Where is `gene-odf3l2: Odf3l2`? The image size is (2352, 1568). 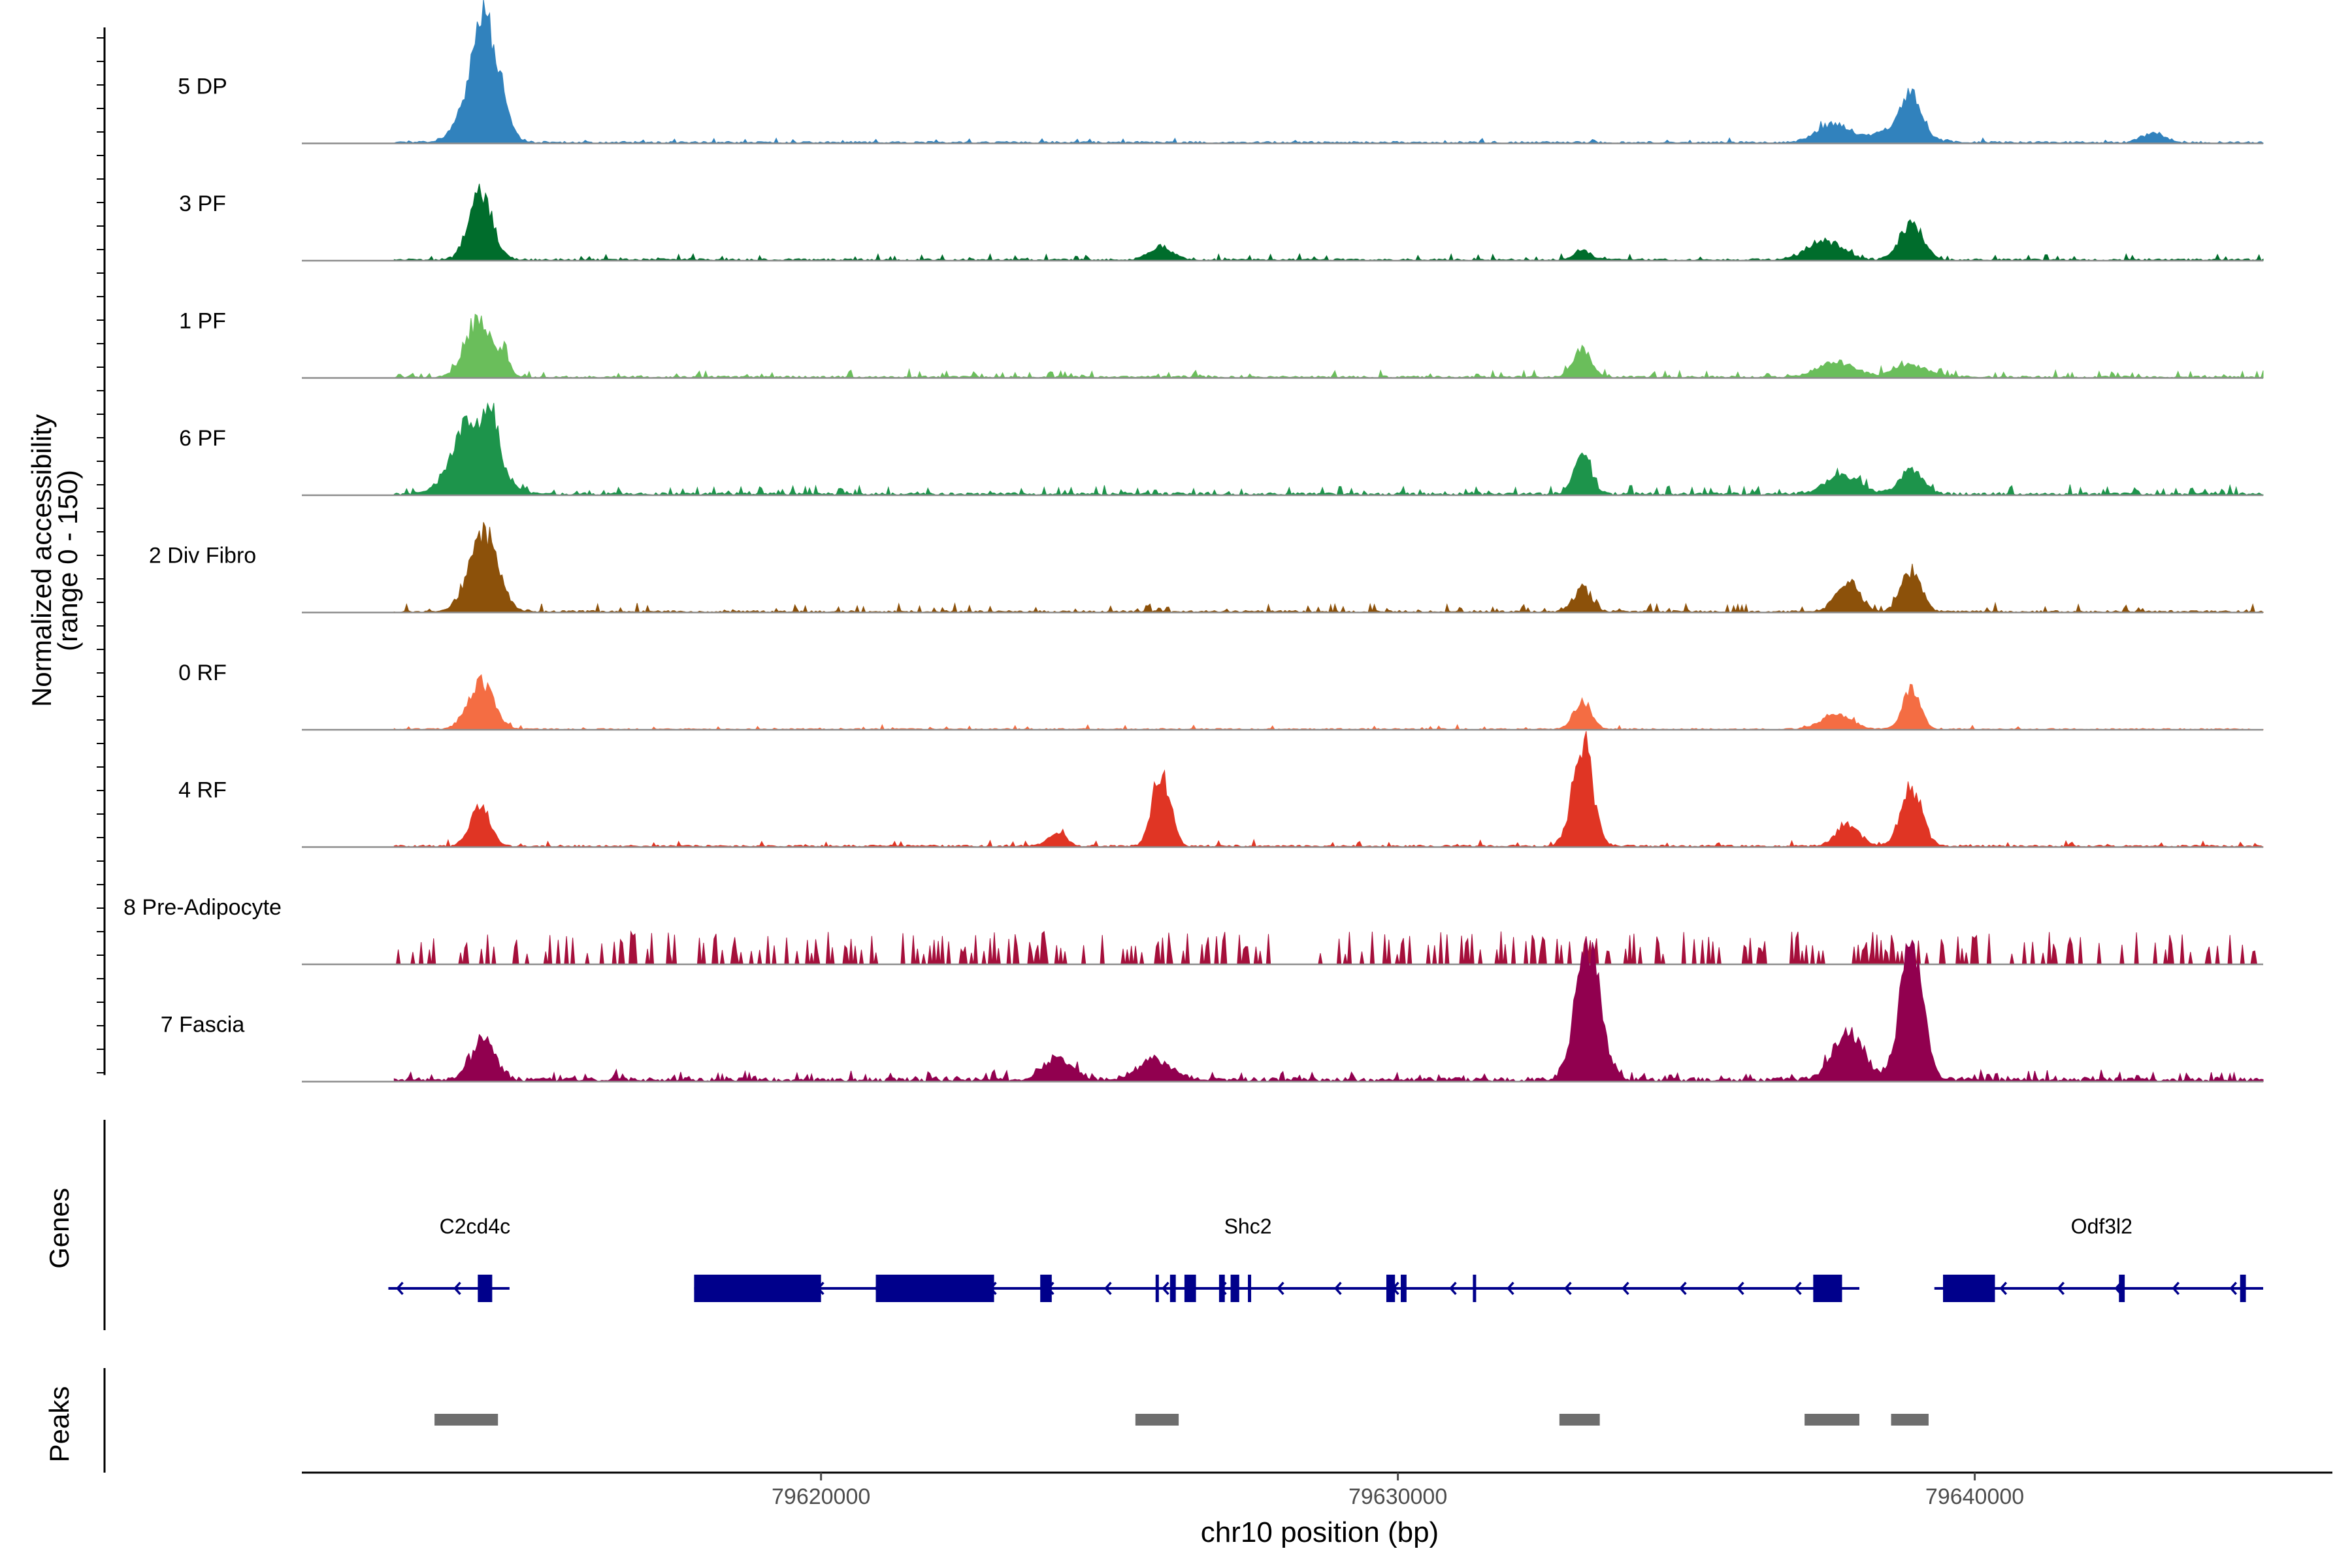 gene-odf3l2: Odf3l2 is located at coordinates (2099, 1258).